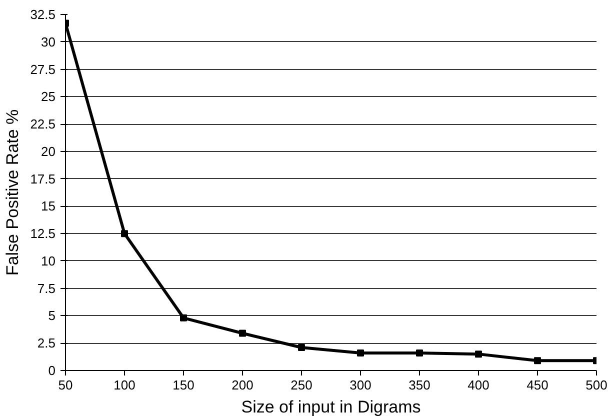 The height and width of the screenshot is (419, 614). What do you see at coordinates (419, 385) in the screenshot?
I see `x-tick-label: 350` at bounding box center [419, 385].